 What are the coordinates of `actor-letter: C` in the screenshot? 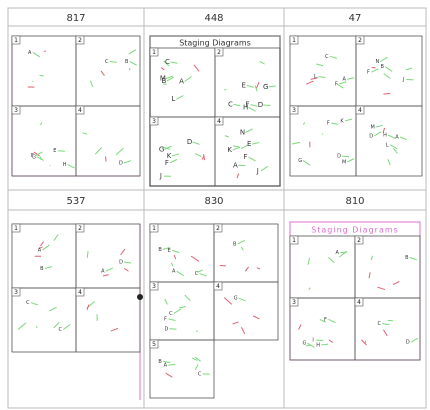 It's located at (171, 314).